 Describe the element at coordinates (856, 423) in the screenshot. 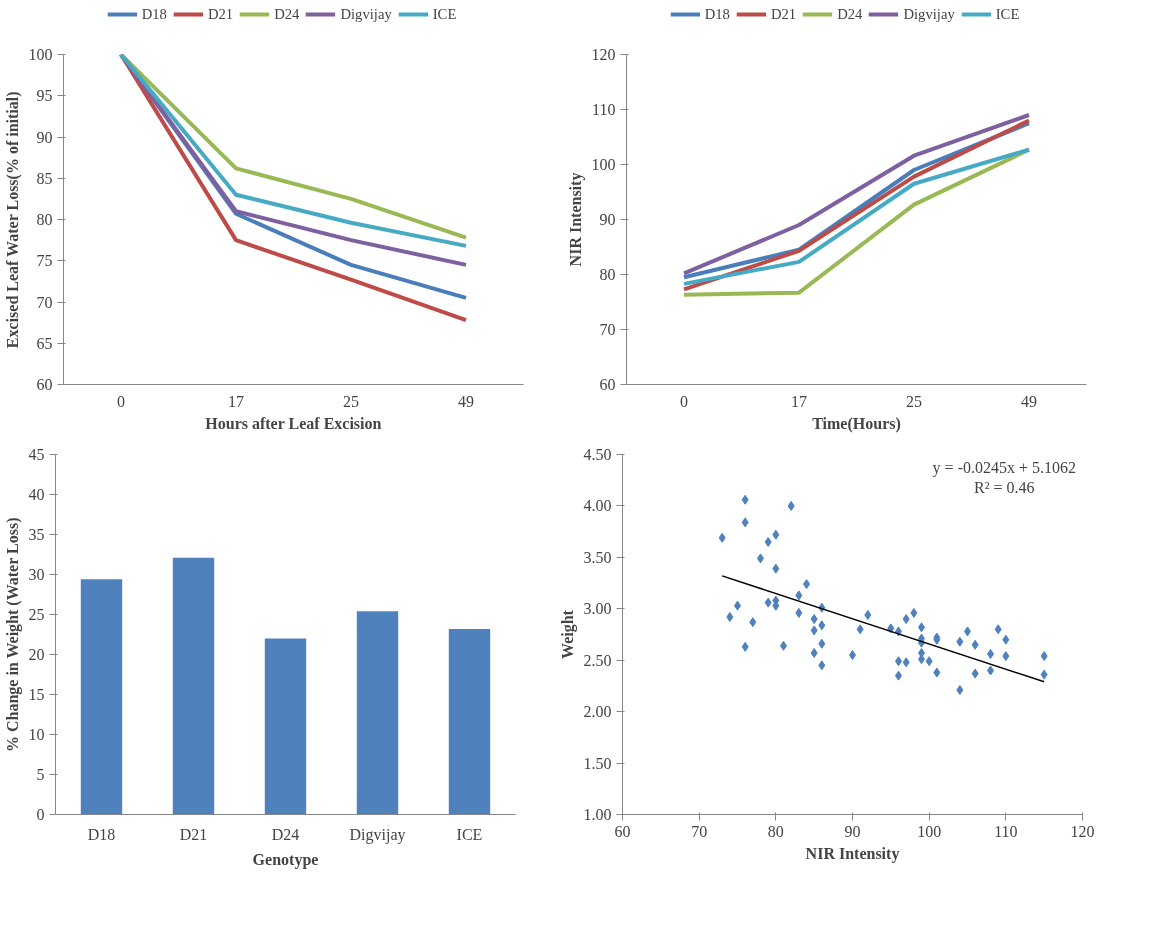

I see `x-axis-title: Time(Hours)` at that location.